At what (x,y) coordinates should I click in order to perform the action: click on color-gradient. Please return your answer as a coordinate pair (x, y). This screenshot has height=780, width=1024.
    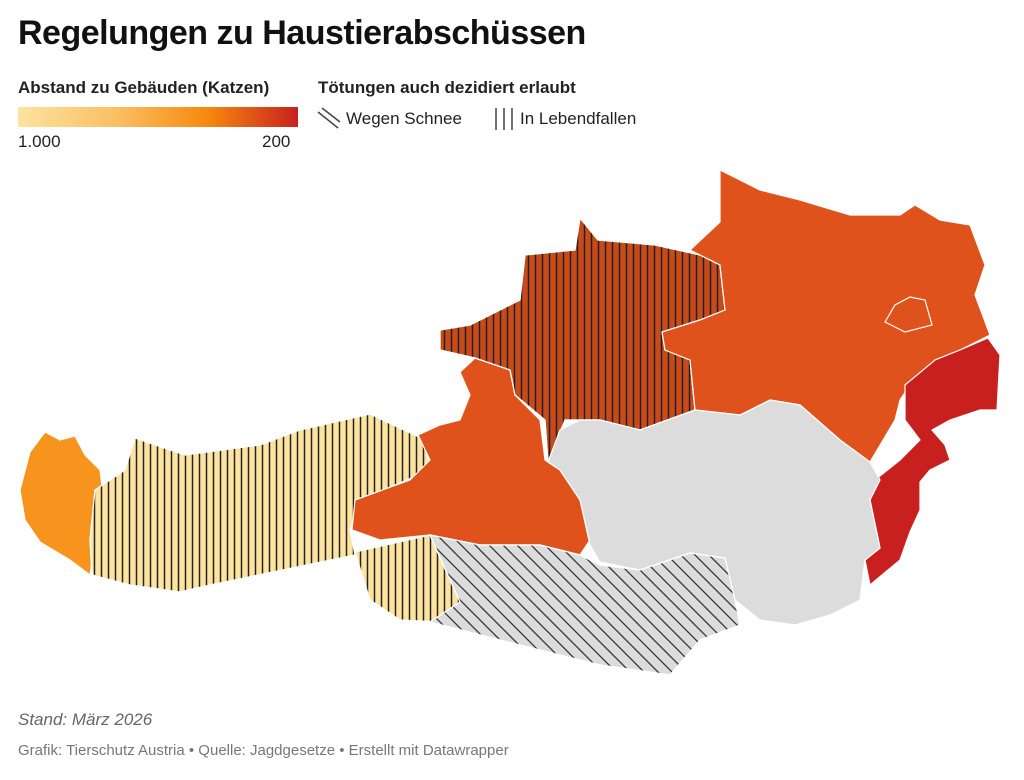
    Looking at the image, I should click on (158, 117).